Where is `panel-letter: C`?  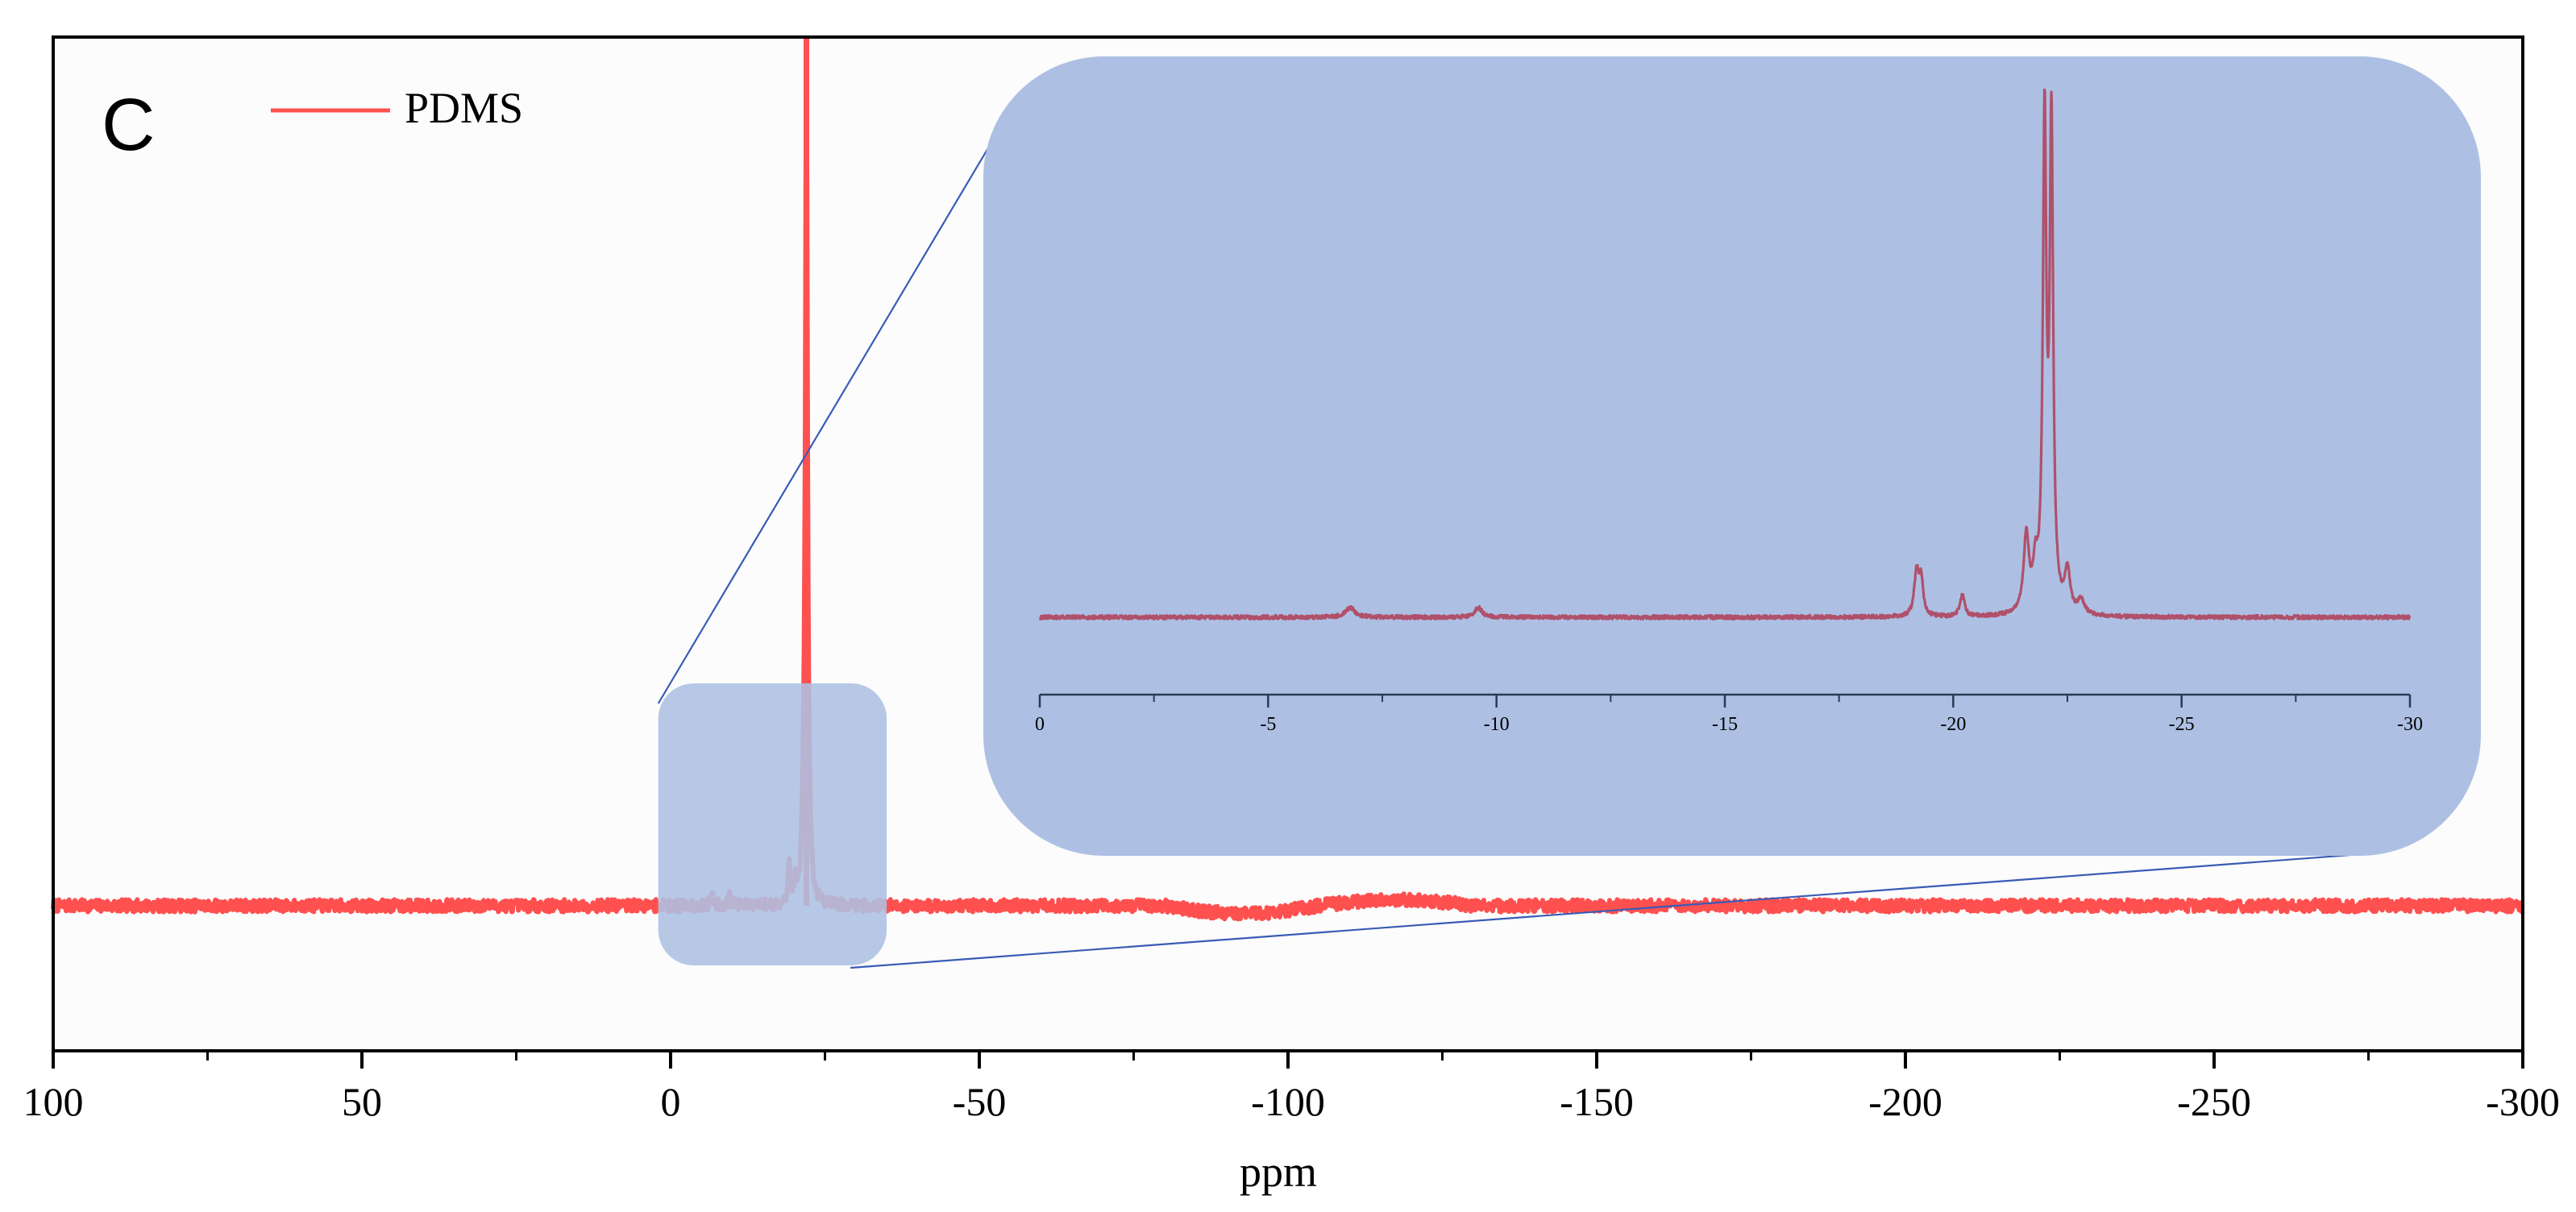 panel-letter: C is located at coordinates (128, 125).